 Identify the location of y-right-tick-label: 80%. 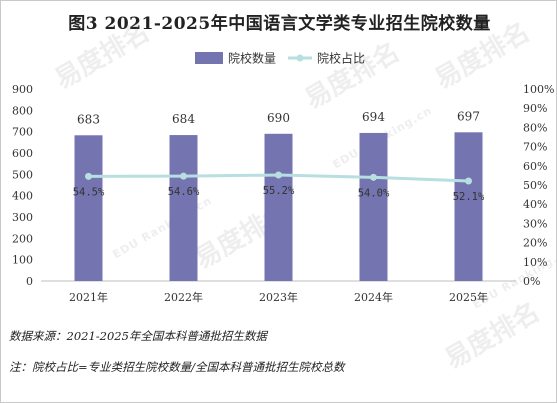
(535, 127).